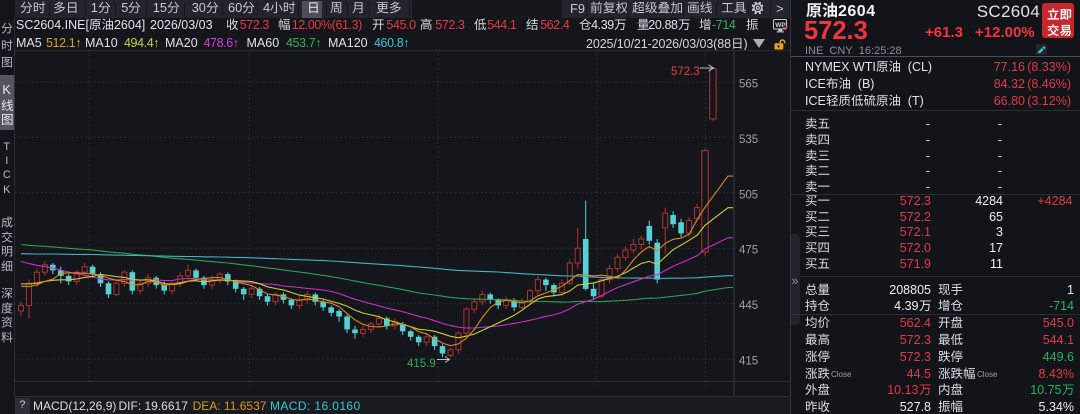 This screenshot has height=414, width=1080. Describe the element at coordinates (748, 251) in the screenshot. I see `svg-text: 475` at that location.